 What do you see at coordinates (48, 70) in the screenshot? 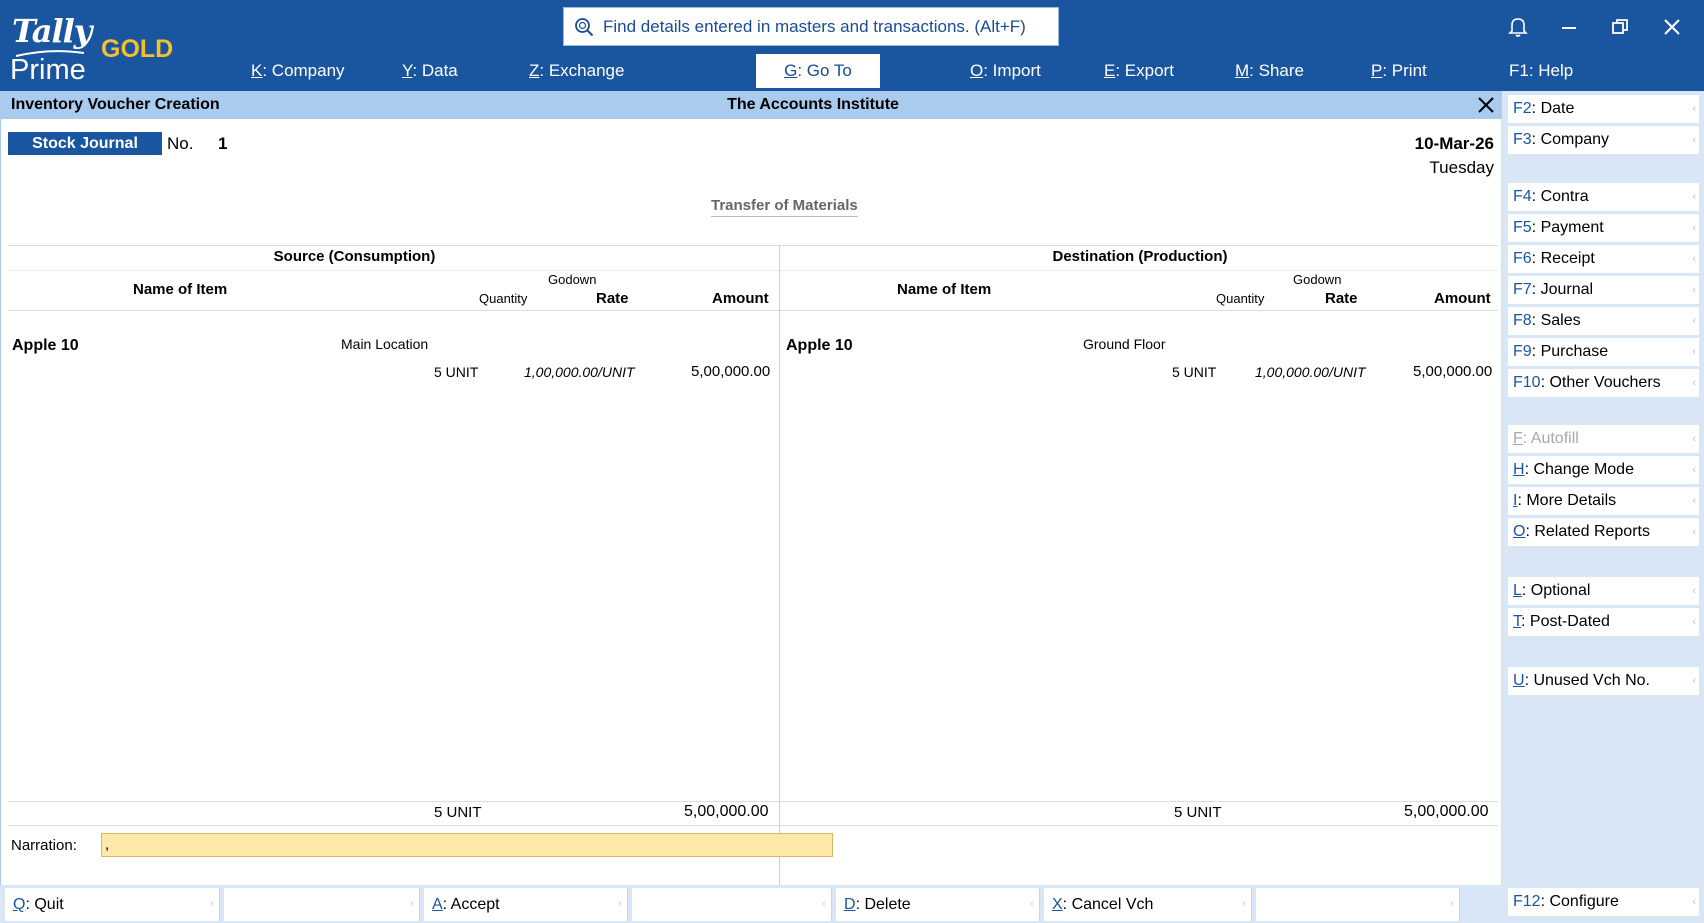
I see `logo-prime-text: Prime` at bounding box center [48, 70].